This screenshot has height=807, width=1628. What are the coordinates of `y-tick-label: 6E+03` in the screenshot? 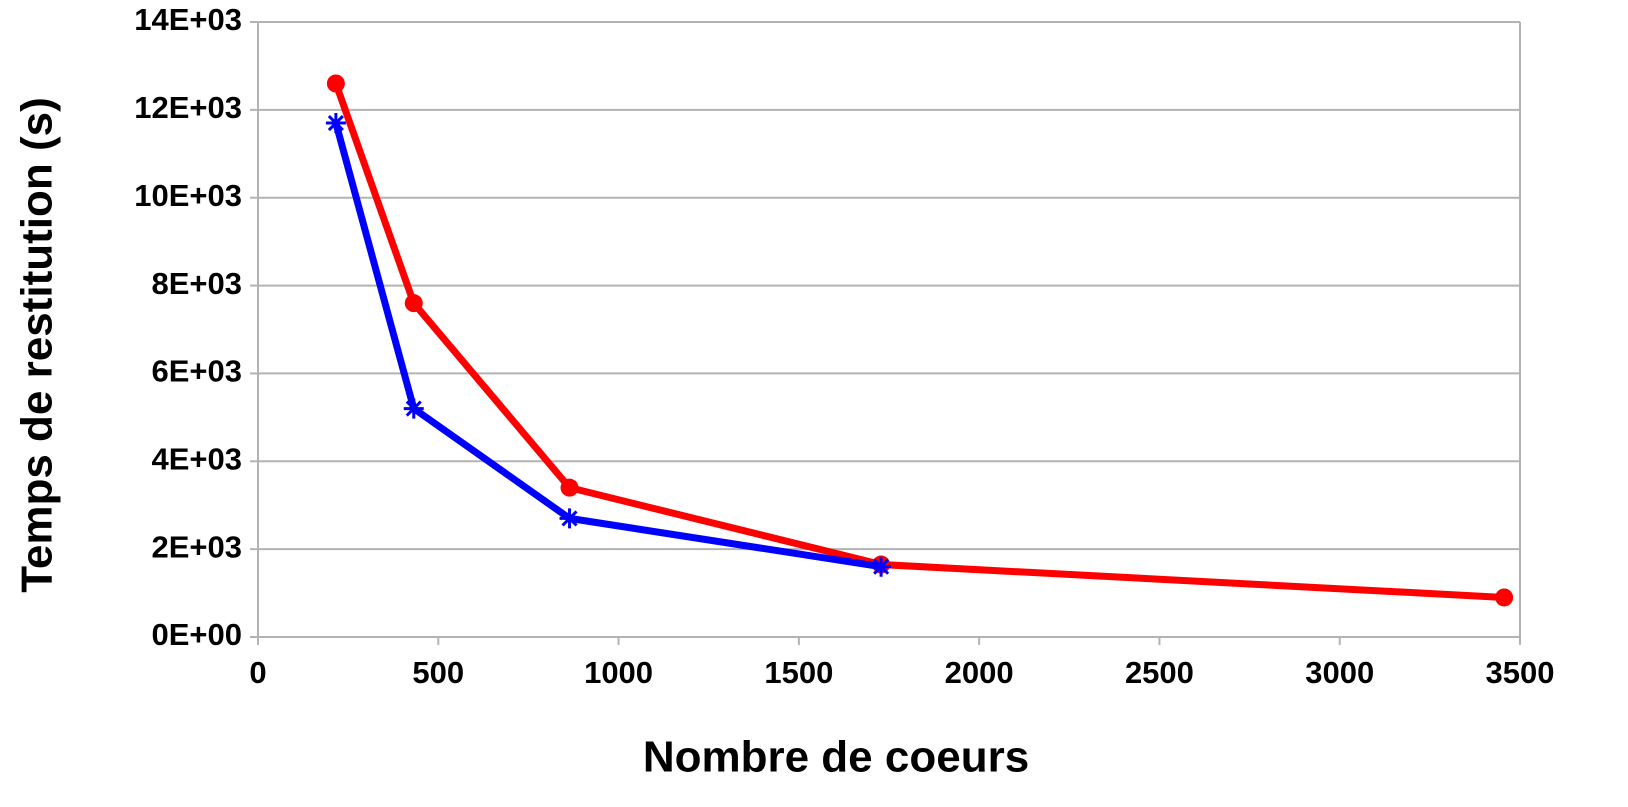 It's located at (196, 371).